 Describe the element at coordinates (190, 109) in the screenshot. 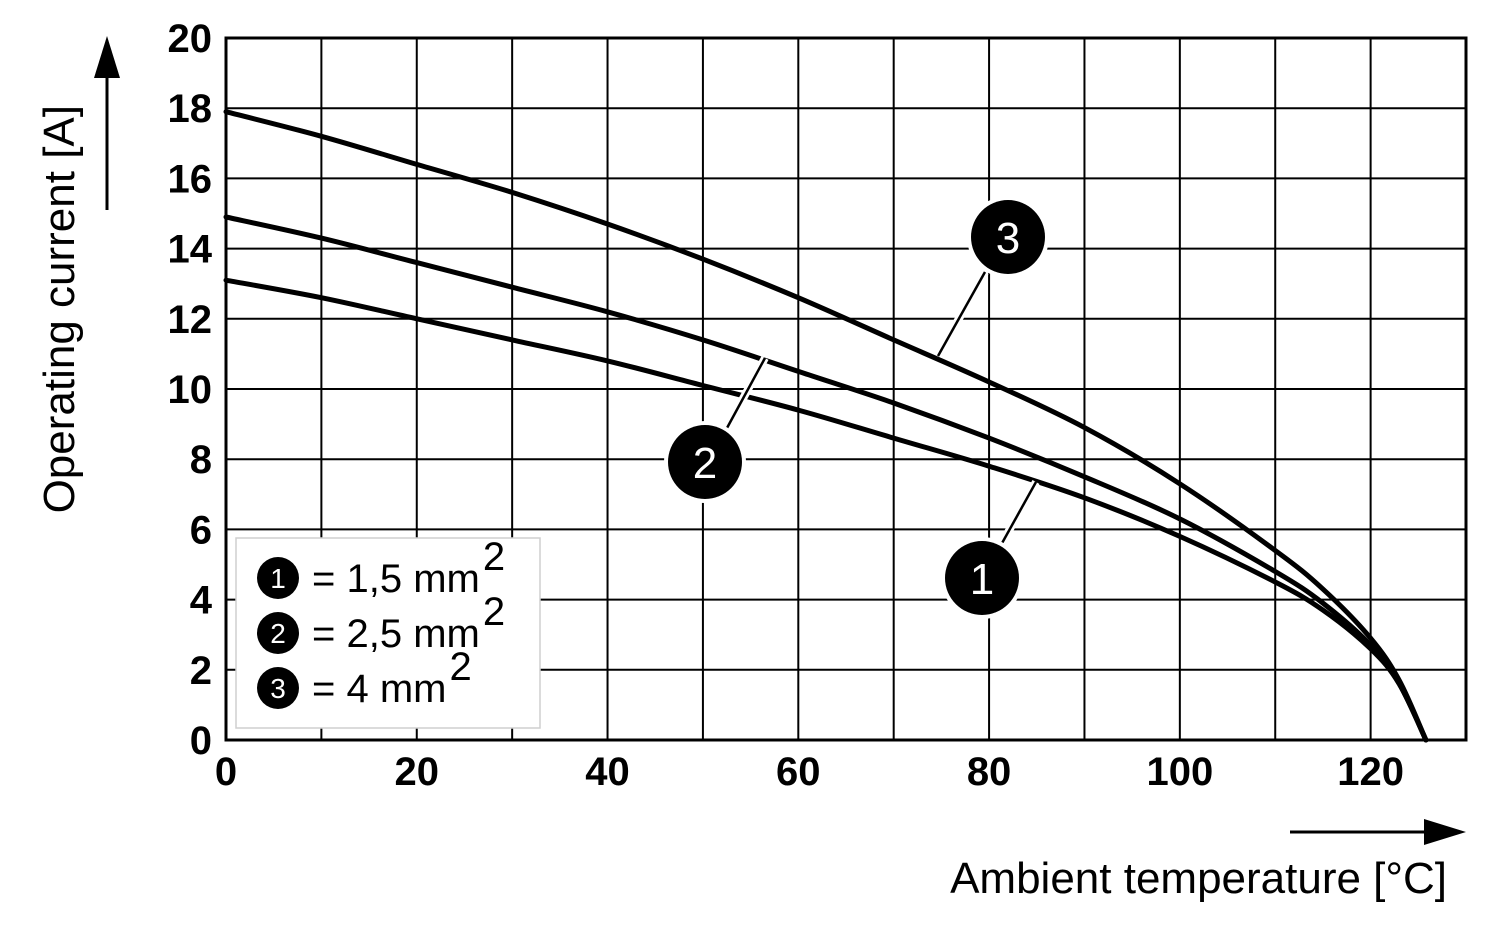

I see `y-tick-label: 18` at that location.